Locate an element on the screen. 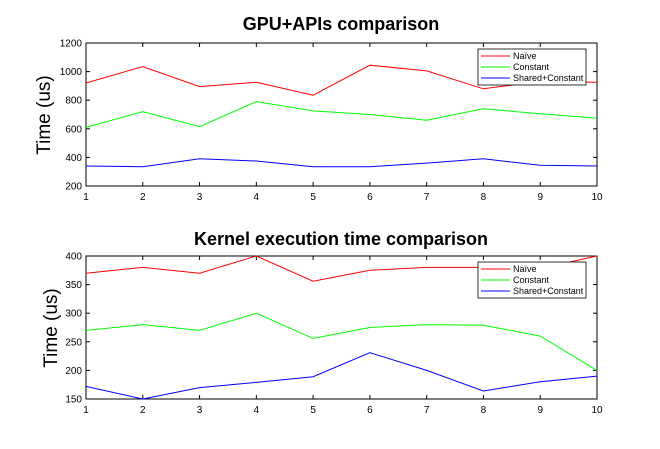  y-tick-label: 1000 is located at coordinates (71, 72).